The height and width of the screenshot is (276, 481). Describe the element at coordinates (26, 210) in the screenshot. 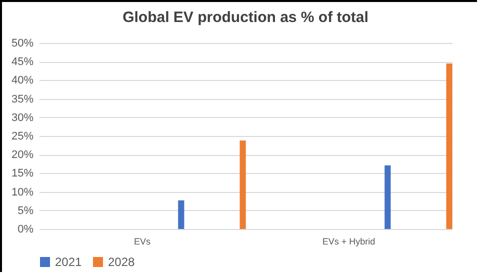

I see `y-tick-label: 5%` at that location.